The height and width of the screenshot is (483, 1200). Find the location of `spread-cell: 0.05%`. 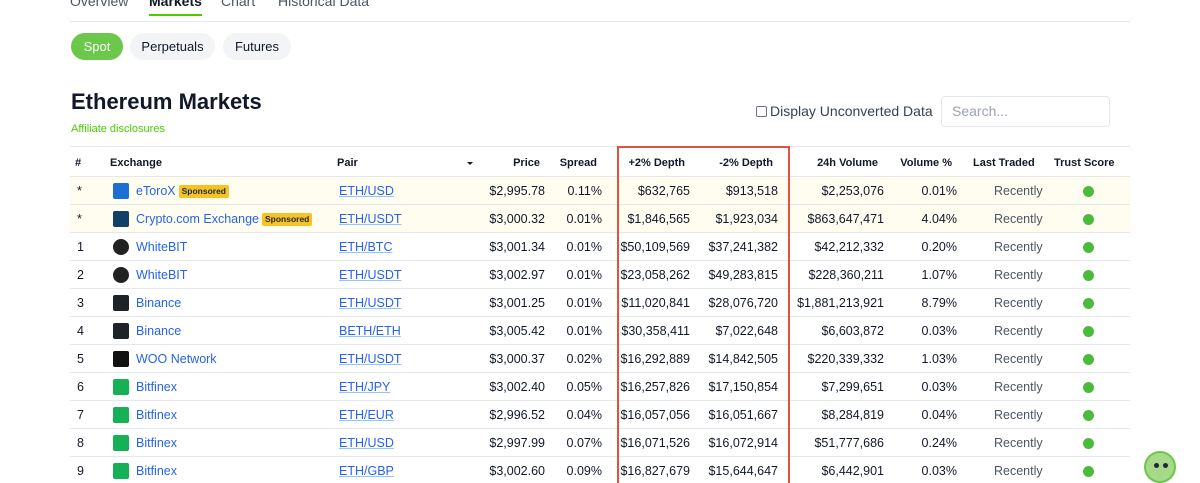

spread-cell: 0.05% is located at coordinates (584, 387).